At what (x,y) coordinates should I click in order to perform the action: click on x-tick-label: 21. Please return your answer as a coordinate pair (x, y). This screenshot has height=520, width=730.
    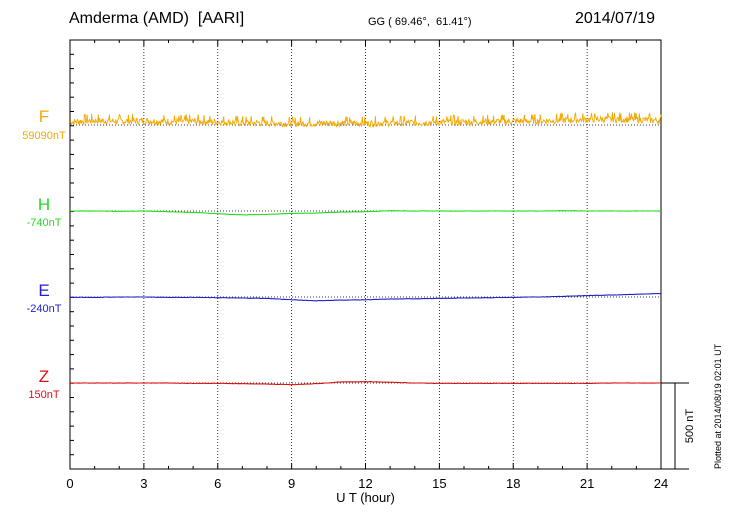
    Looking at the image, I should click on (587, 483).